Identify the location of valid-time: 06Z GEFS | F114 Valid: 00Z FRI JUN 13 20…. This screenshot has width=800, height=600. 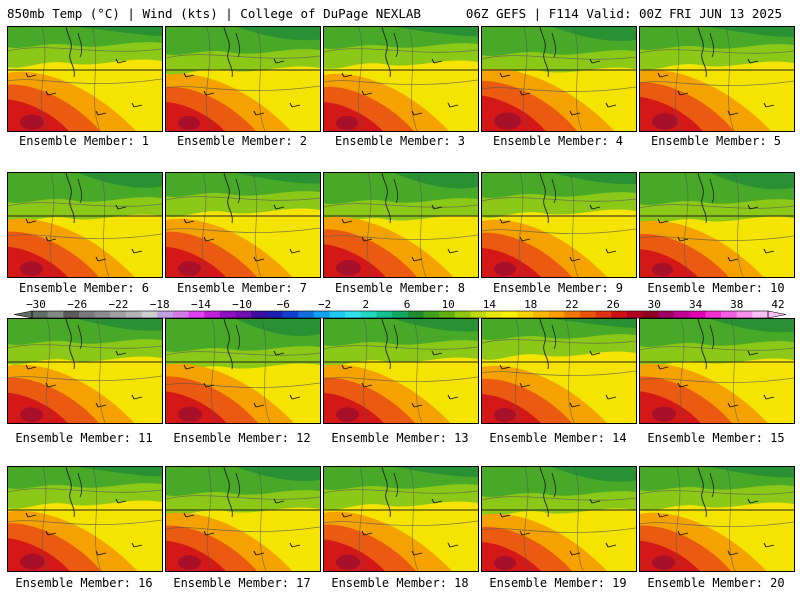
(623, 13).